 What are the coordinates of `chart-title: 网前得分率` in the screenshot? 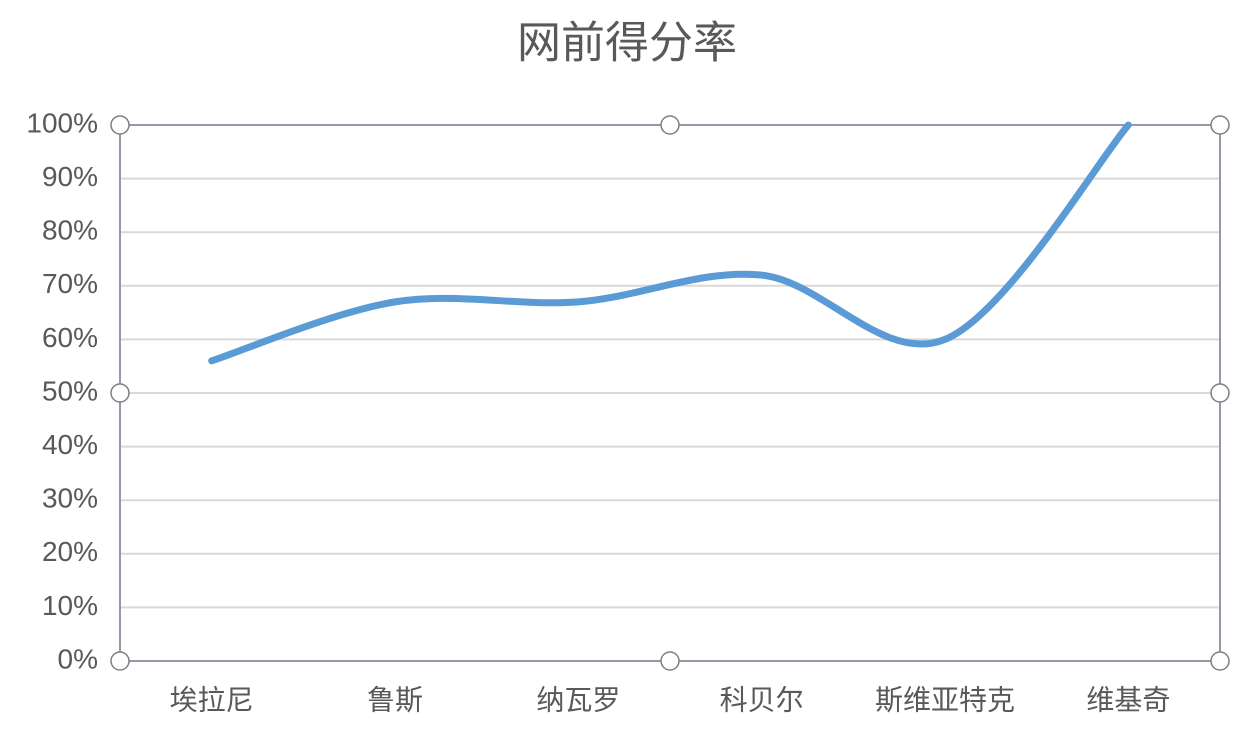 It's located at (627, 43).